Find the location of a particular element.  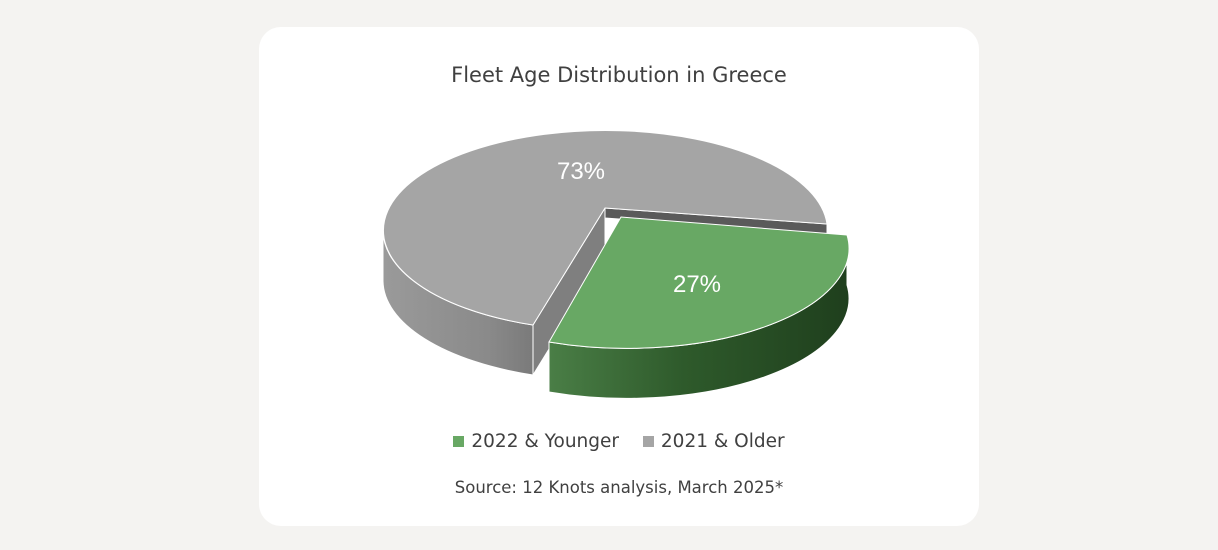

slice-younger-top is located at coordinates (699, 282).